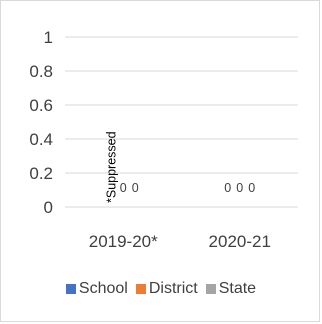 The width and height of the screenshot is (322, 324). I want to click on legend: School District State, so click(161, 289).